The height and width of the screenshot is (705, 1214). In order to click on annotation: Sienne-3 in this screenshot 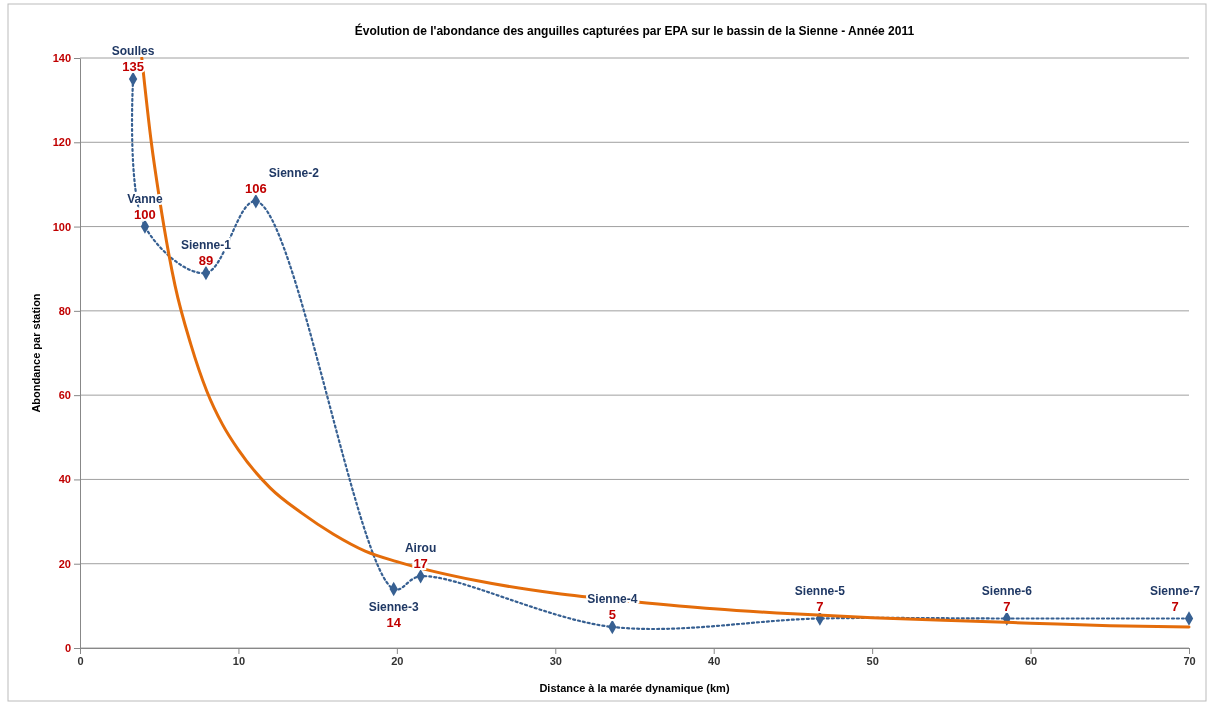, I will do `click(394, 607)`.